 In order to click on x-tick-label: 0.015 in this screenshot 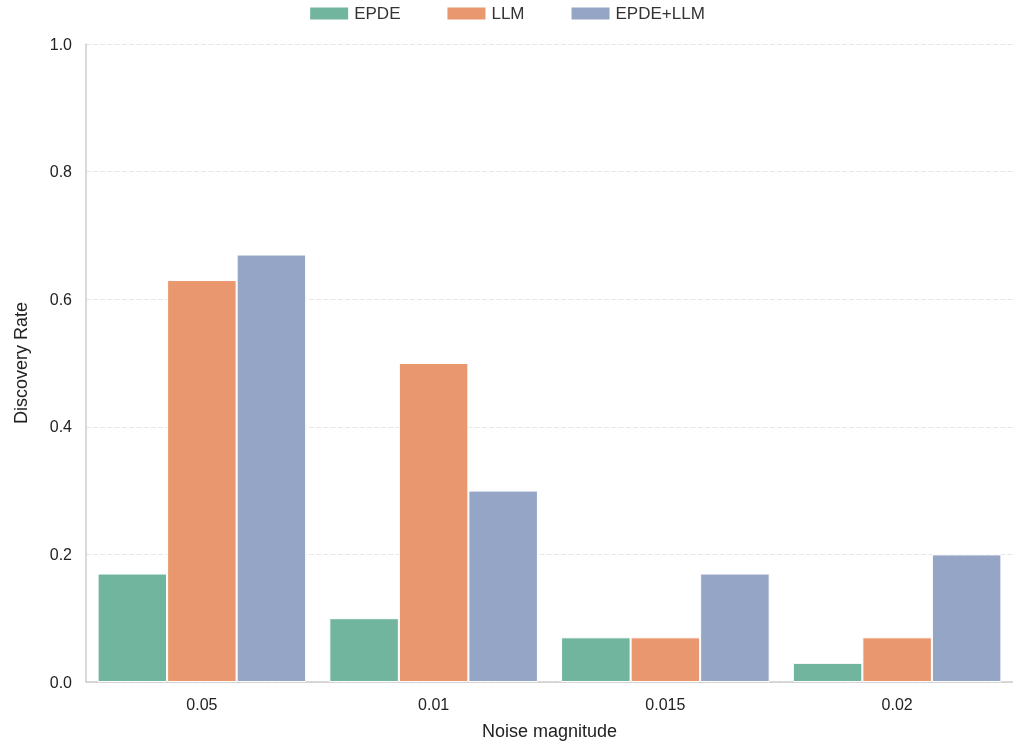, I will do `click(665, 704)`.